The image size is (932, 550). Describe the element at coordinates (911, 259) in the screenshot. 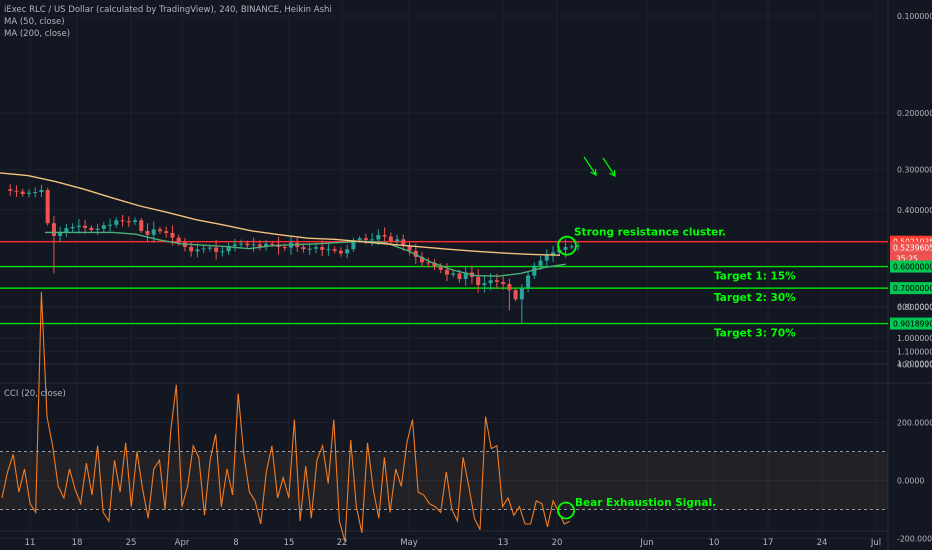

I see `countdown-badge` at that location.